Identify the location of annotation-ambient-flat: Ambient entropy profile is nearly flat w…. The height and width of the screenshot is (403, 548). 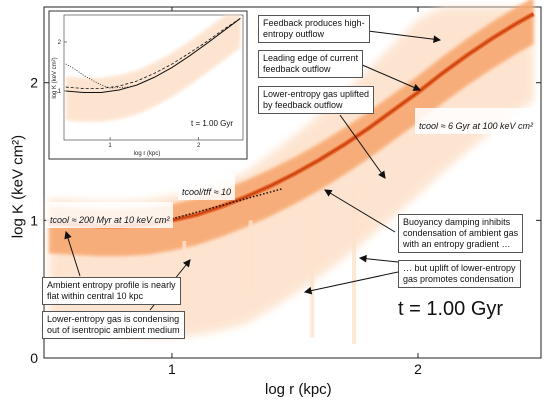
(111, 291).